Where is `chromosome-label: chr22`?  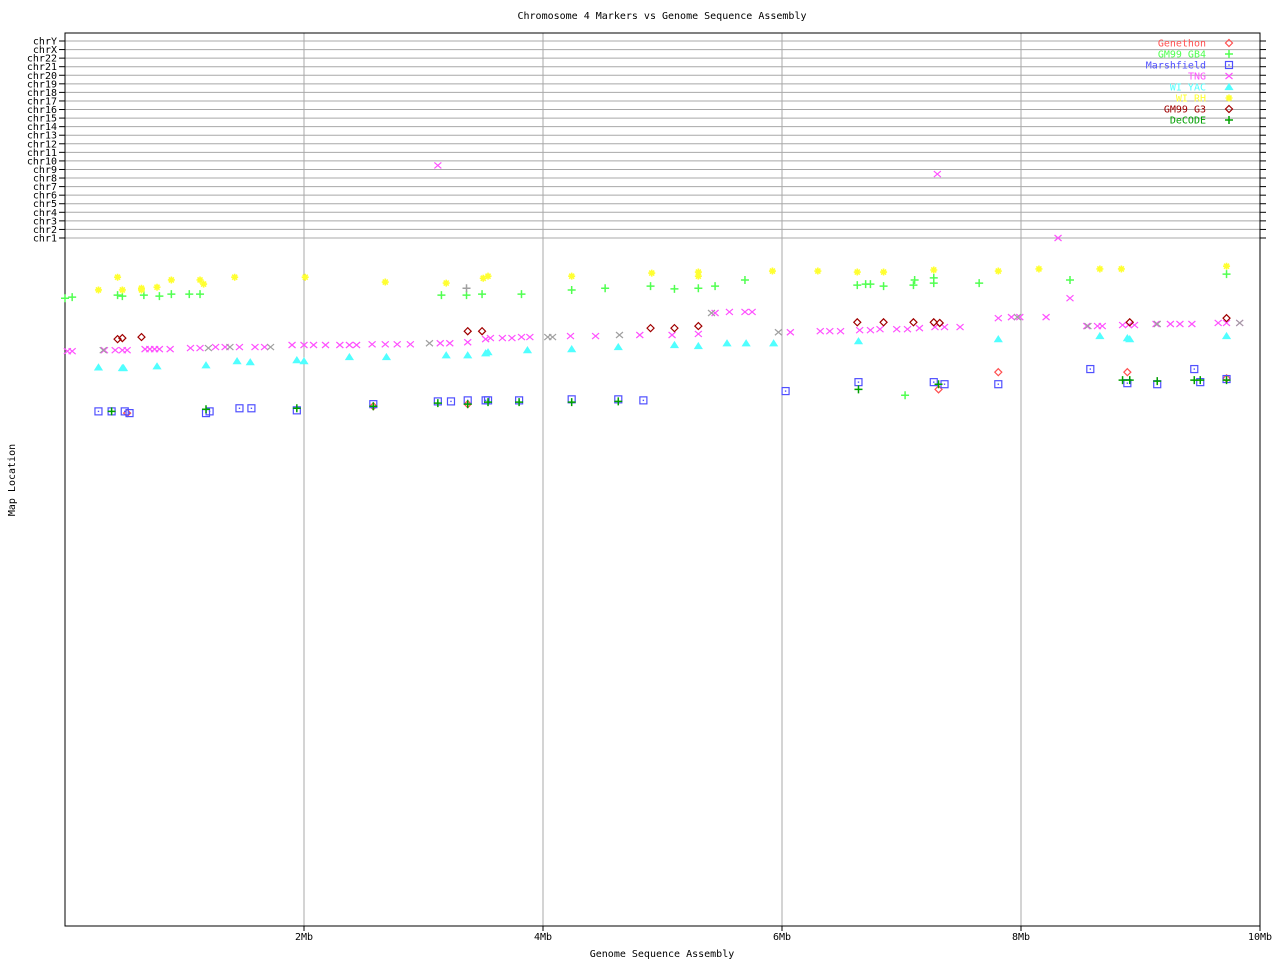
chromosome-label: chr22 is located at coordinates (42, 59).